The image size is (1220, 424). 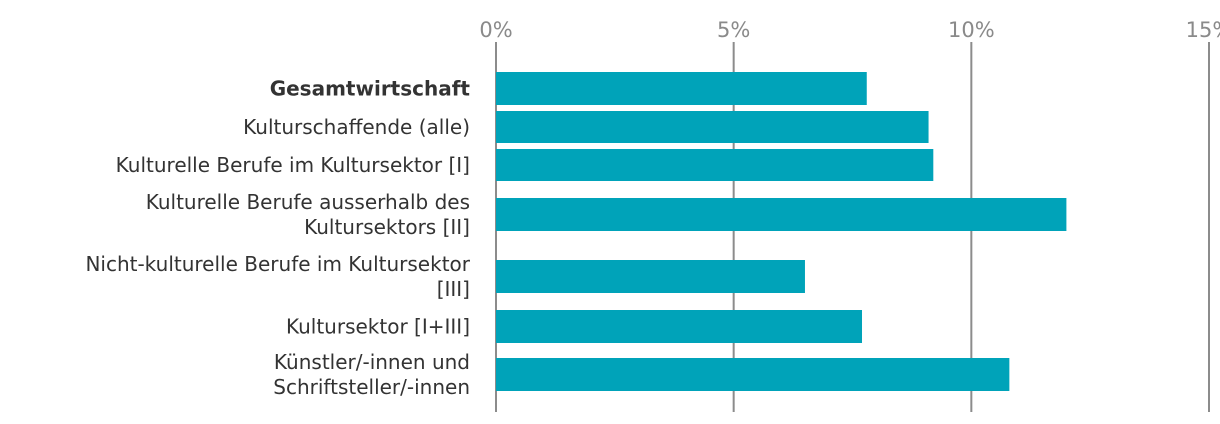 What do you see at coordinates (356, 127) in the screenshot?
I see `category-label-1: Kulturschaffende (alle)` at bounding box center [356, 127].